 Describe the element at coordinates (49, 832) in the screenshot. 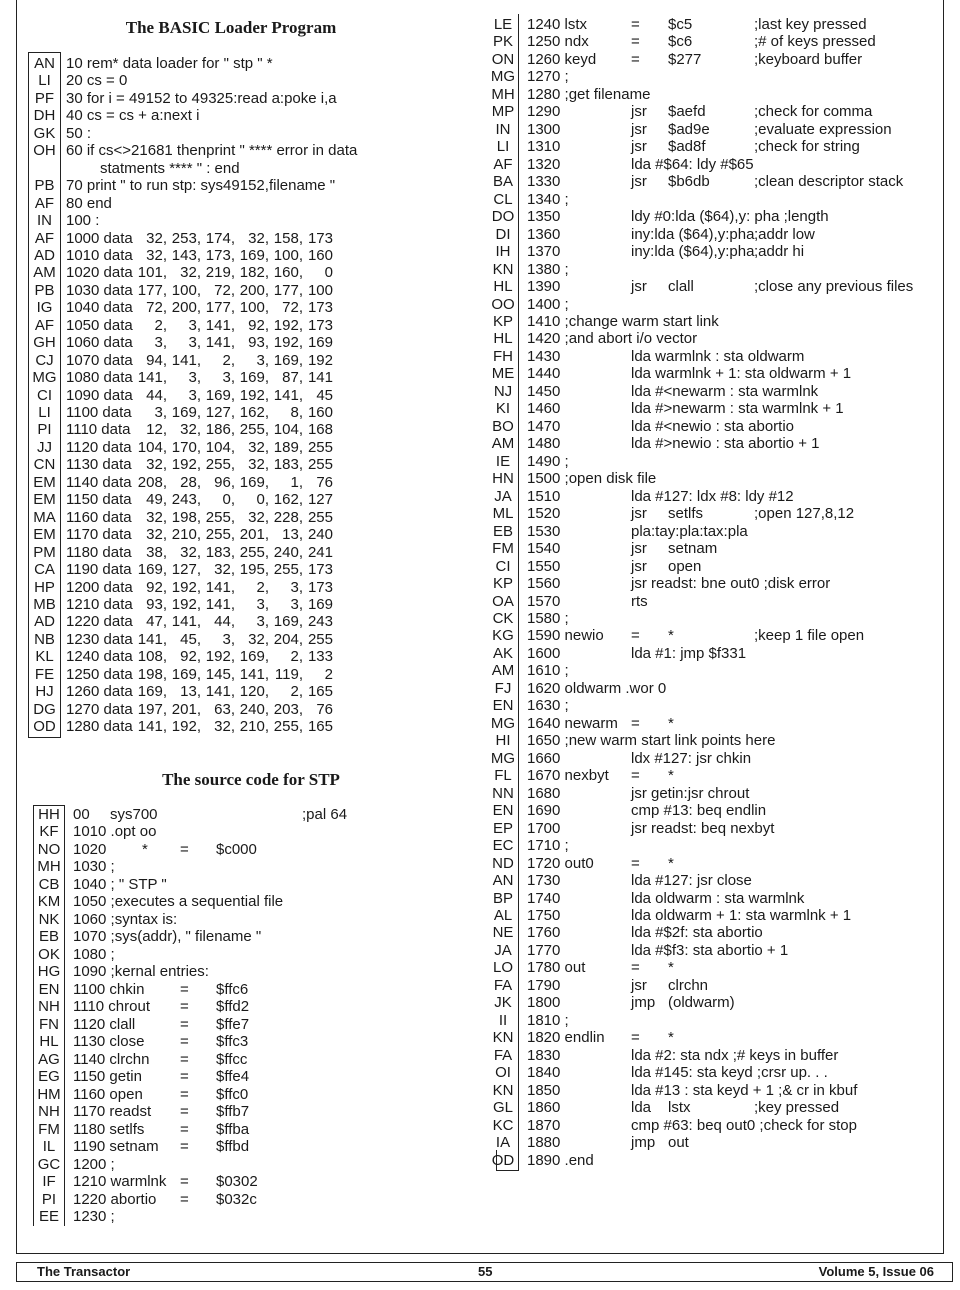

I see `checksum-code: KF` at that location.